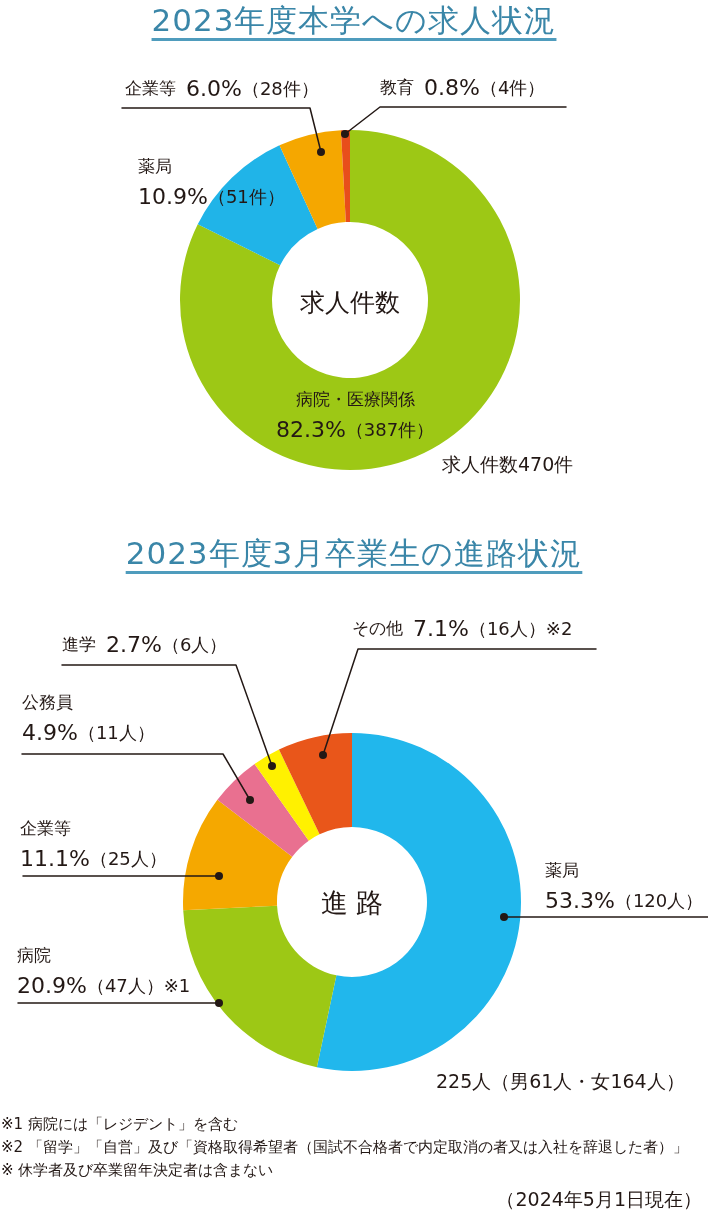 The height and width of the screenshot is (1211, 708). Describe the element at coordinates (355, 429) in the screenshot. I see `data-label: 82.3%（387件）` at that location.